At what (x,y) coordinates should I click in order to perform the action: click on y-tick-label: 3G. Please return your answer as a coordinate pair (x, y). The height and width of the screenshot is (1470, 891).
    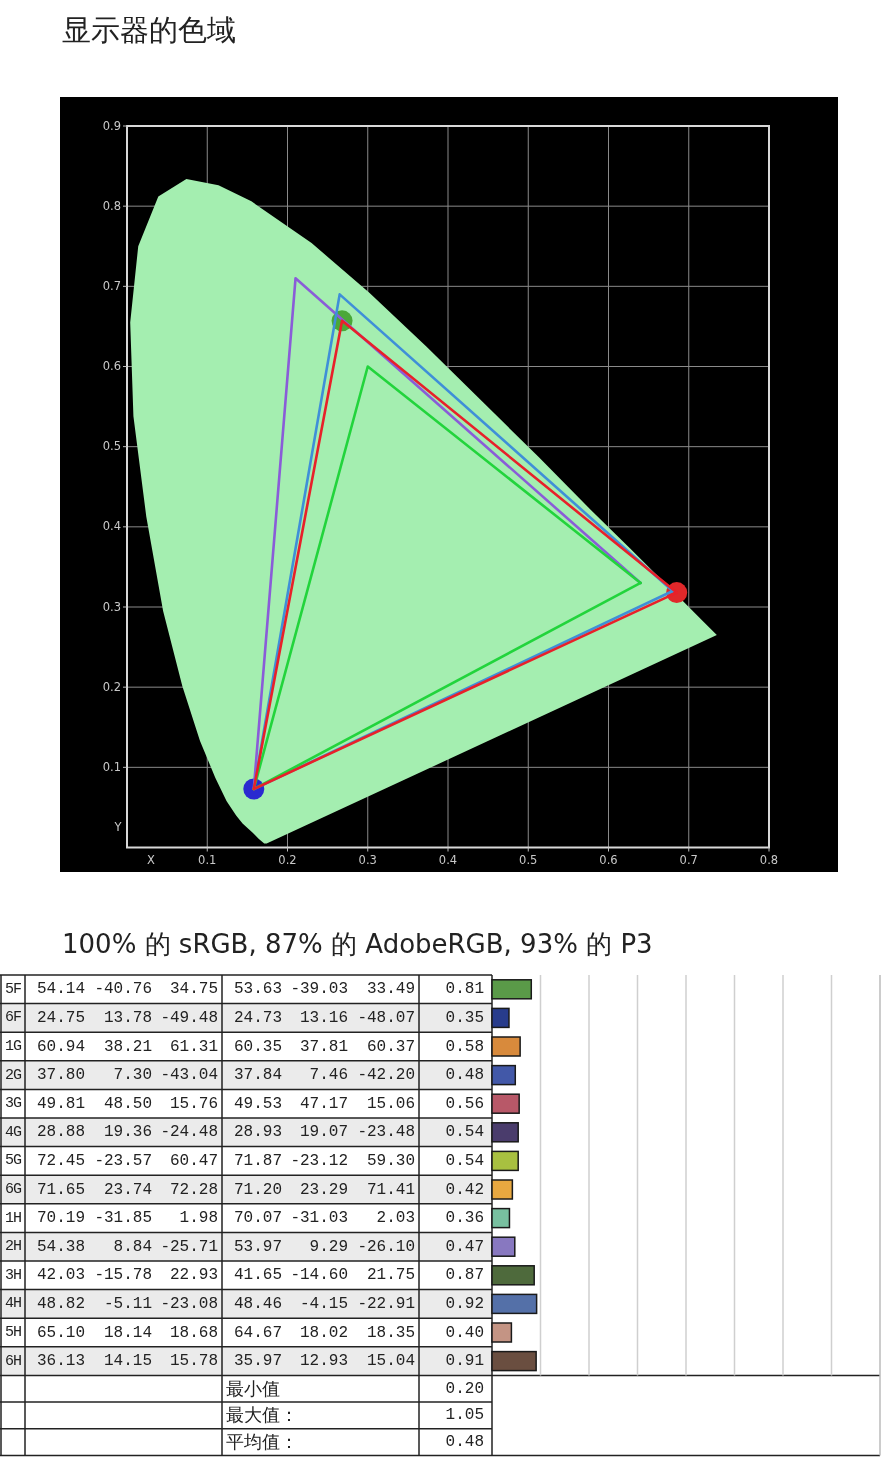
    Looking at the image, I should click on (13, 1104).